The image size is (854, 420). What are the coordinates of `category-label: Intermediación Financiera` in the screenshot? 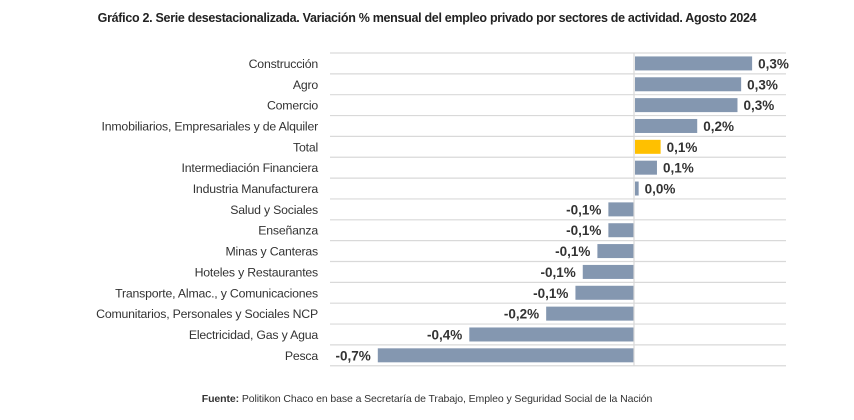 It's located at (250, 168).